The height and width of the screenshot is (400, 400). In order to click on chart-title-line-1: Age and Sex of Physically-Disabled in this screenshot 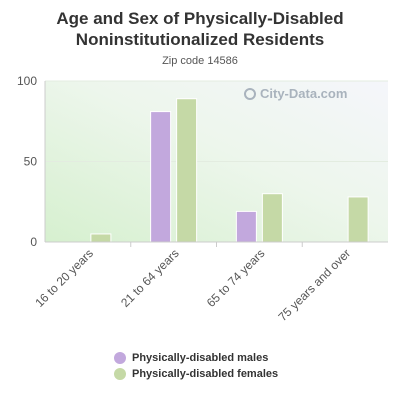, I will do `click(200, 18)`.